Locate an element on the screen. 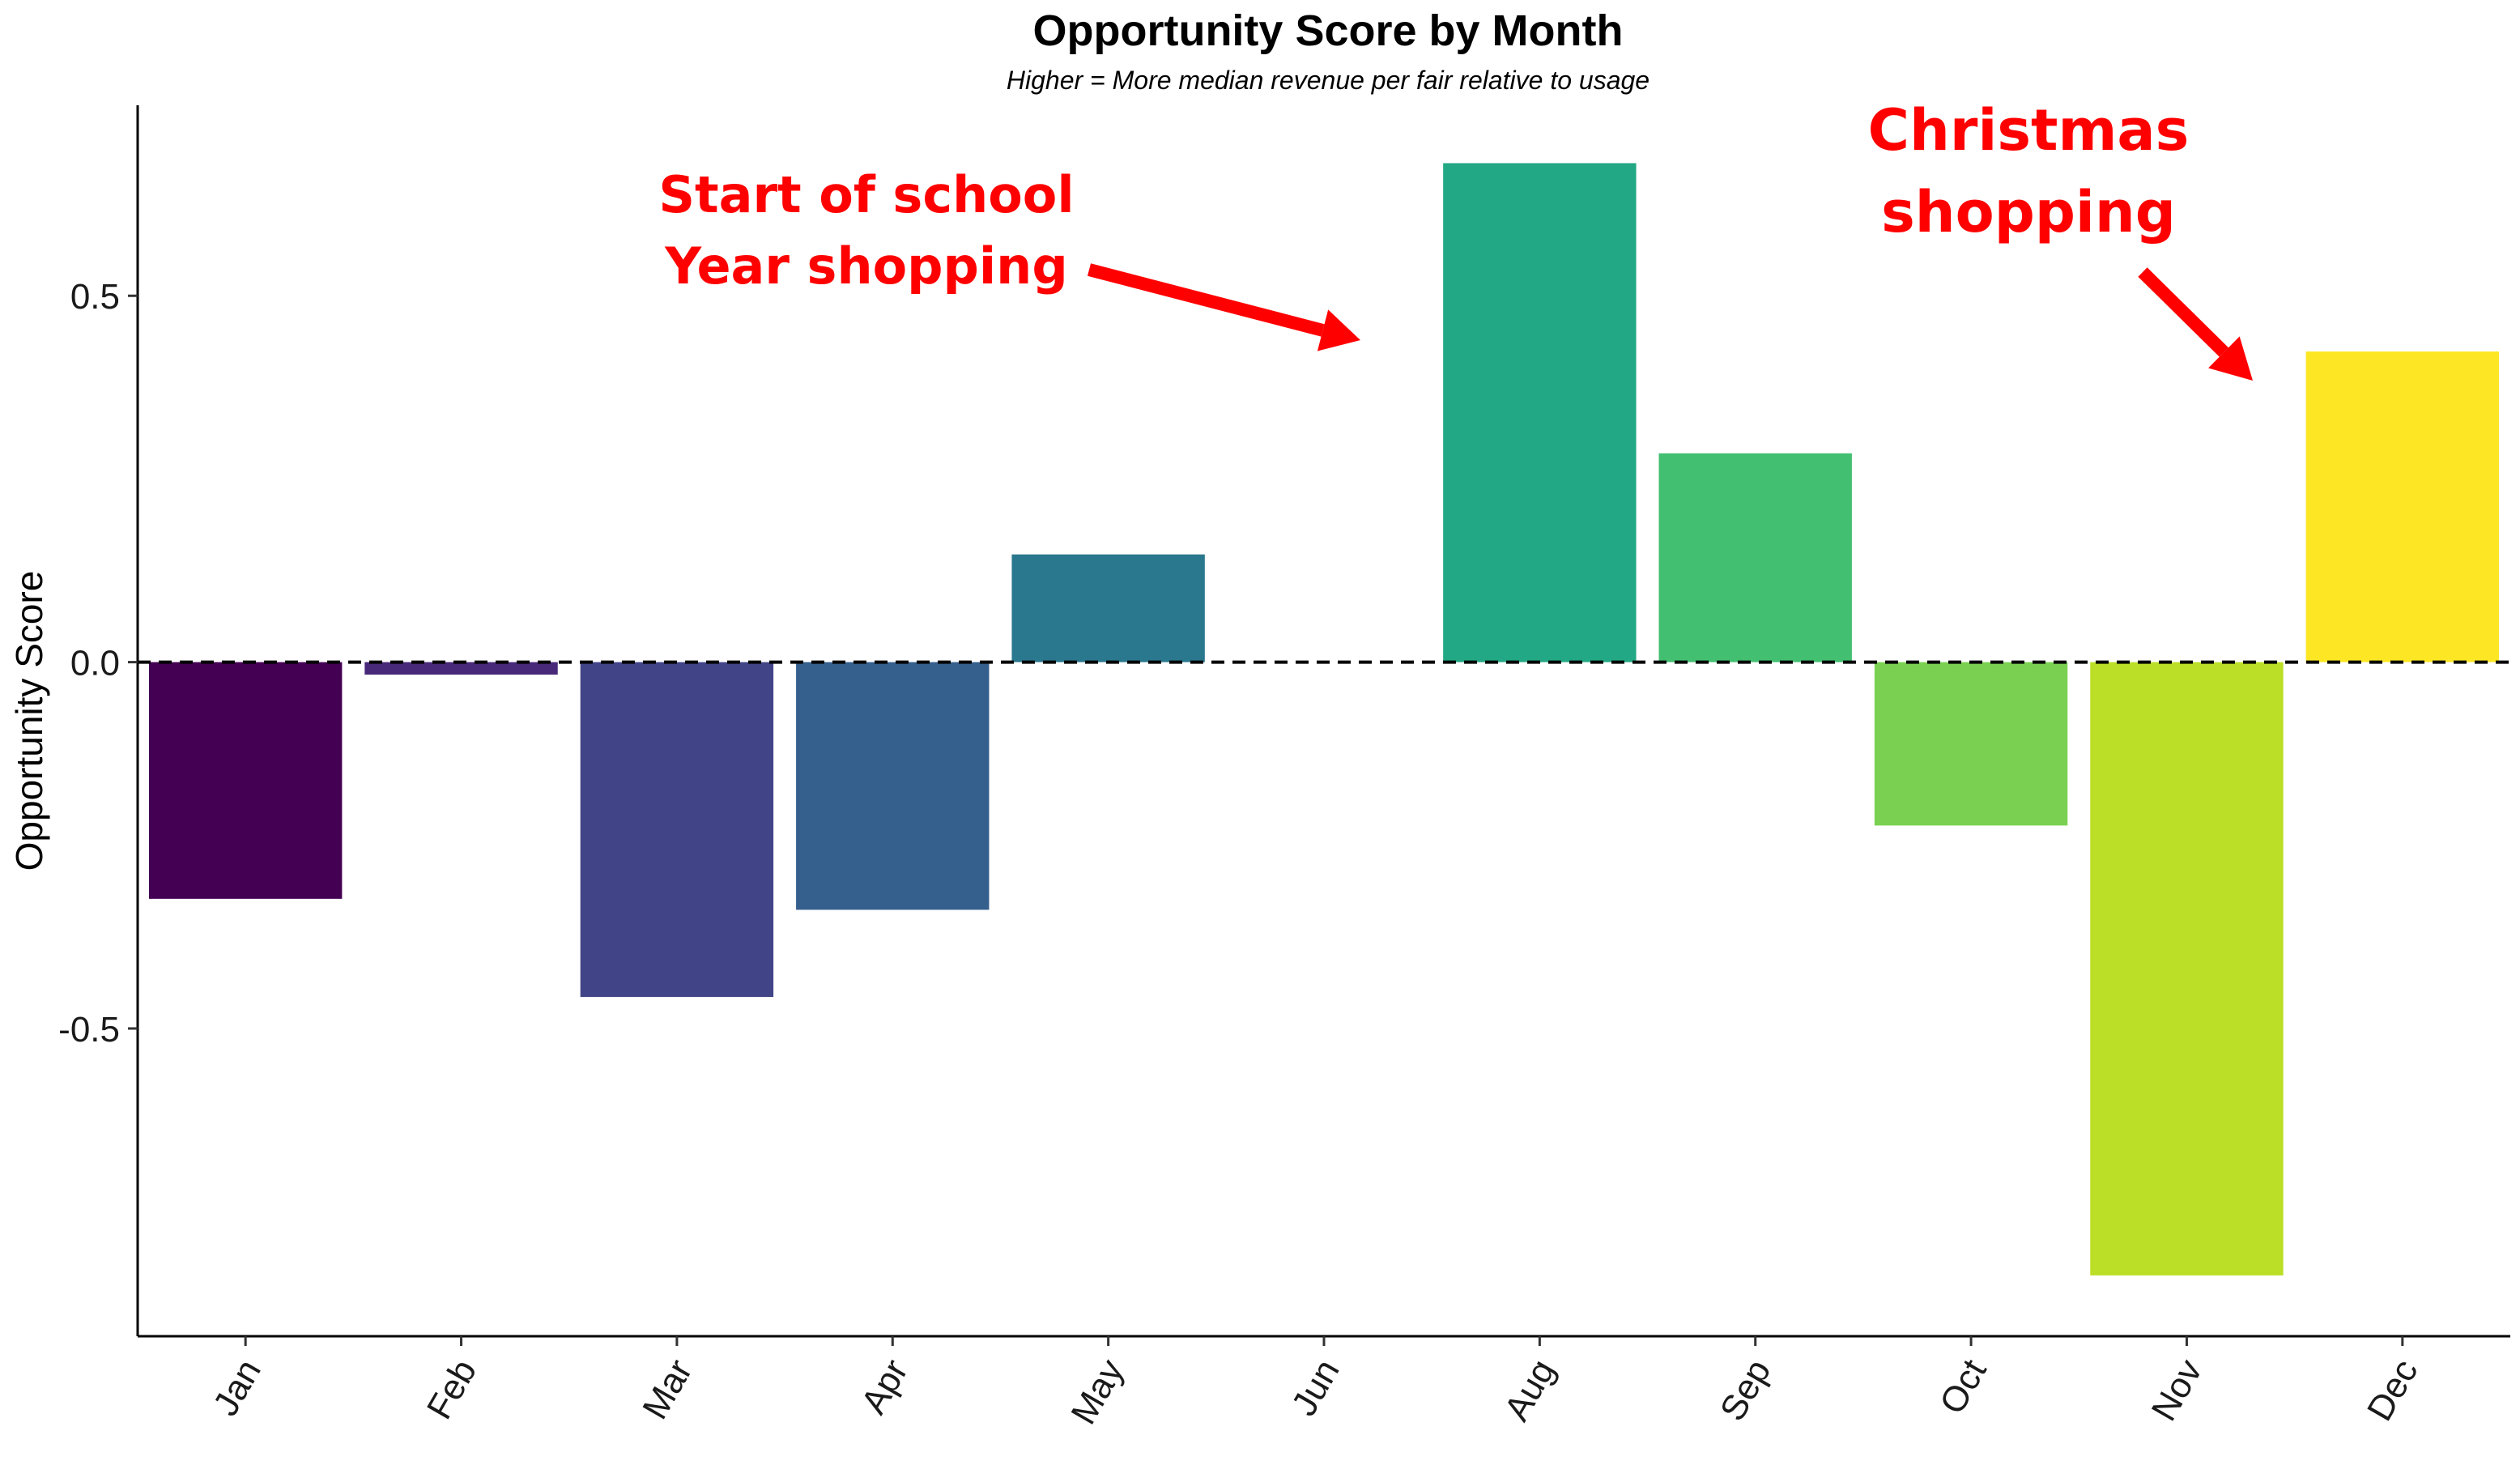  annotation-text: shopping is located at coordinates (2028, 212).